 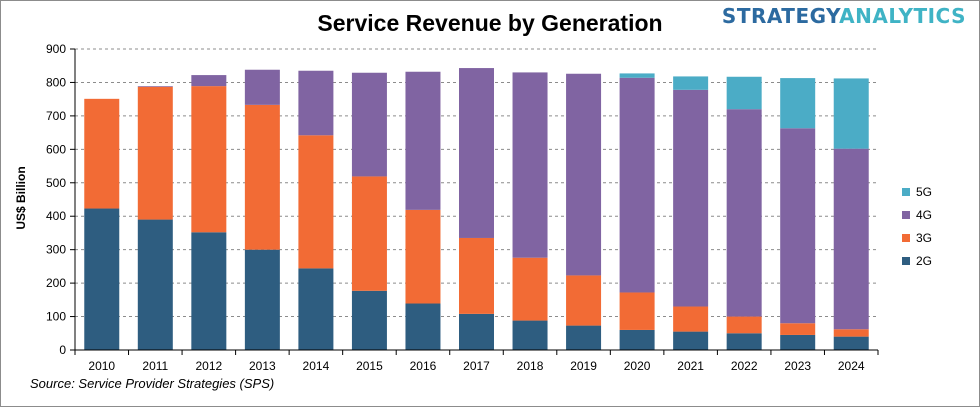 I want to click on x-tick-label: 2017, so click(x=476, y=366).